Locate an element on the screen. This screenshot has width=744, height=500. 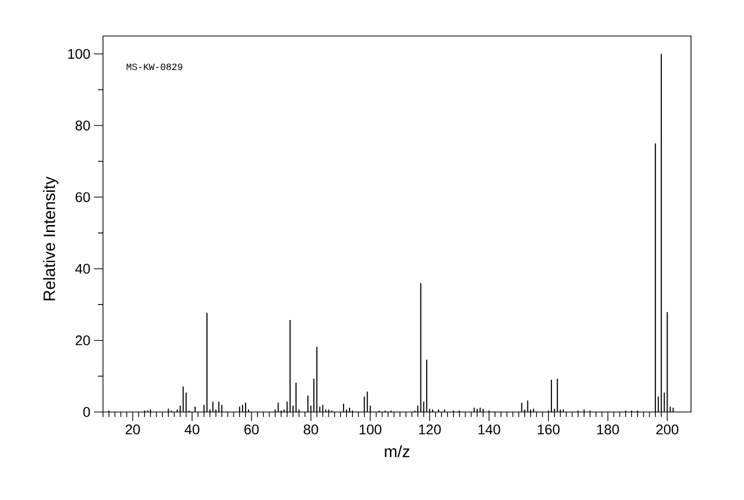
x-tick-label: 60 is located at coordinates (251, 429).